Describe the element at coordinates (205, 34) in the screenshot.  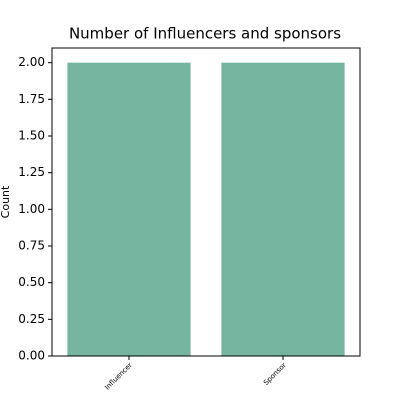
I see `chart-title: Number of Influencers and sponsors` at that location.